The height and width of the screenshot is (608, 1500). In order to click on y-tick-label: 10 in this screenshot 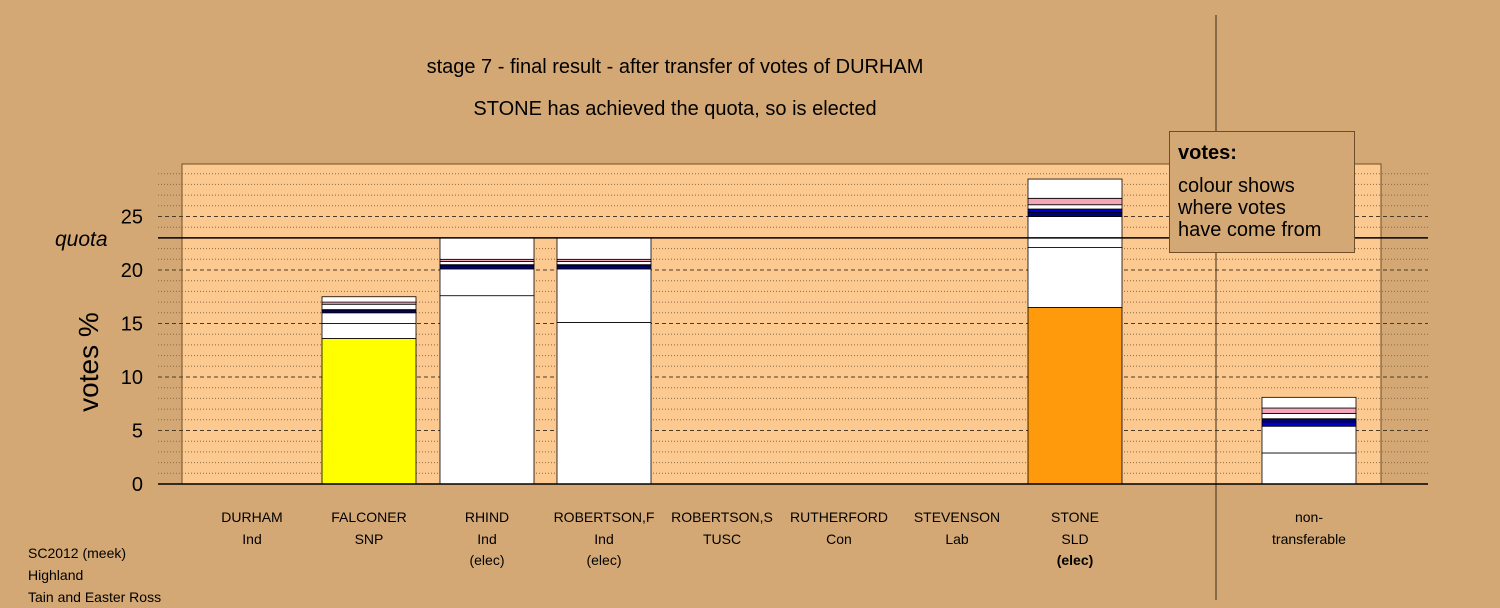, I will do `click(132, 378)`.